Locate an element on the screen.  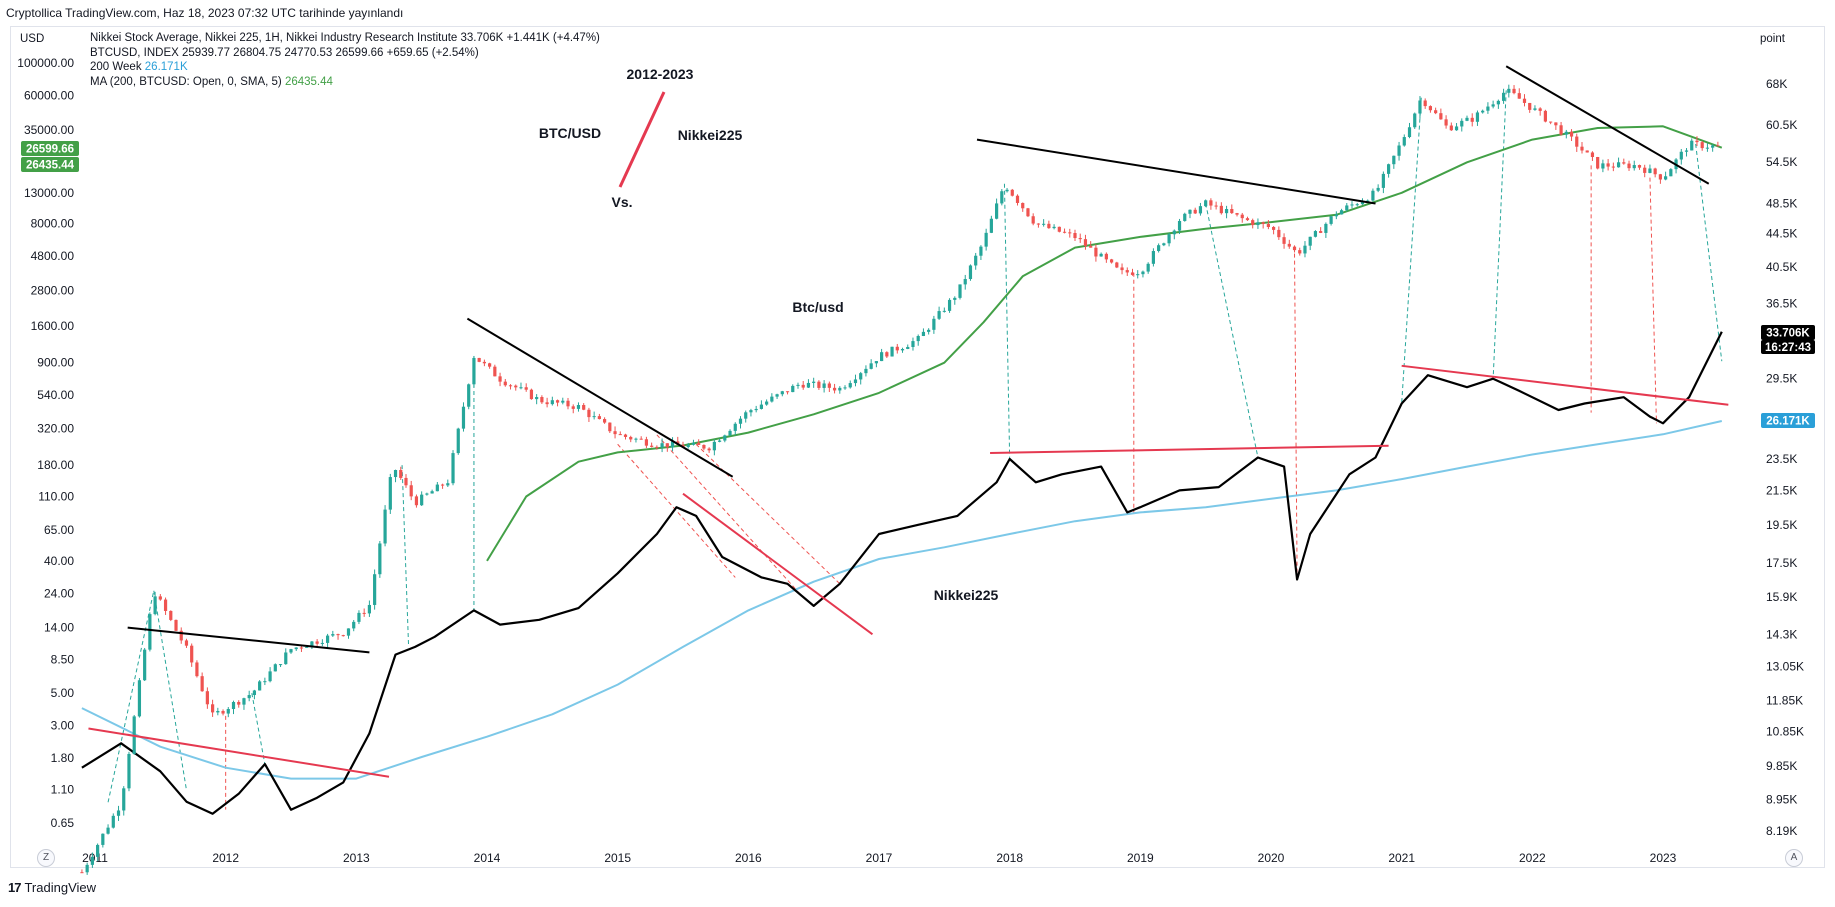
footer-brand-name: TradingView is located at coordinates (60, 887).